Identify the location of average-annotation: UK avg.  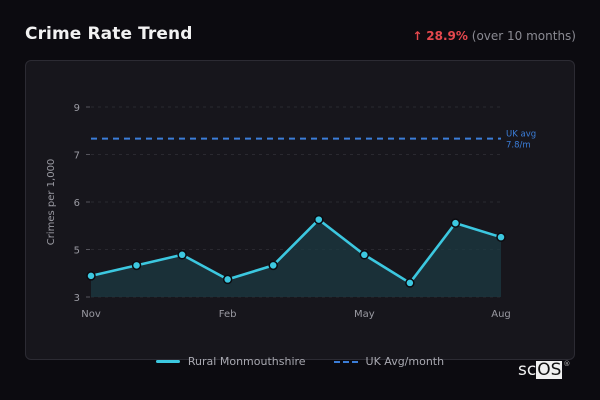
(521, 135).